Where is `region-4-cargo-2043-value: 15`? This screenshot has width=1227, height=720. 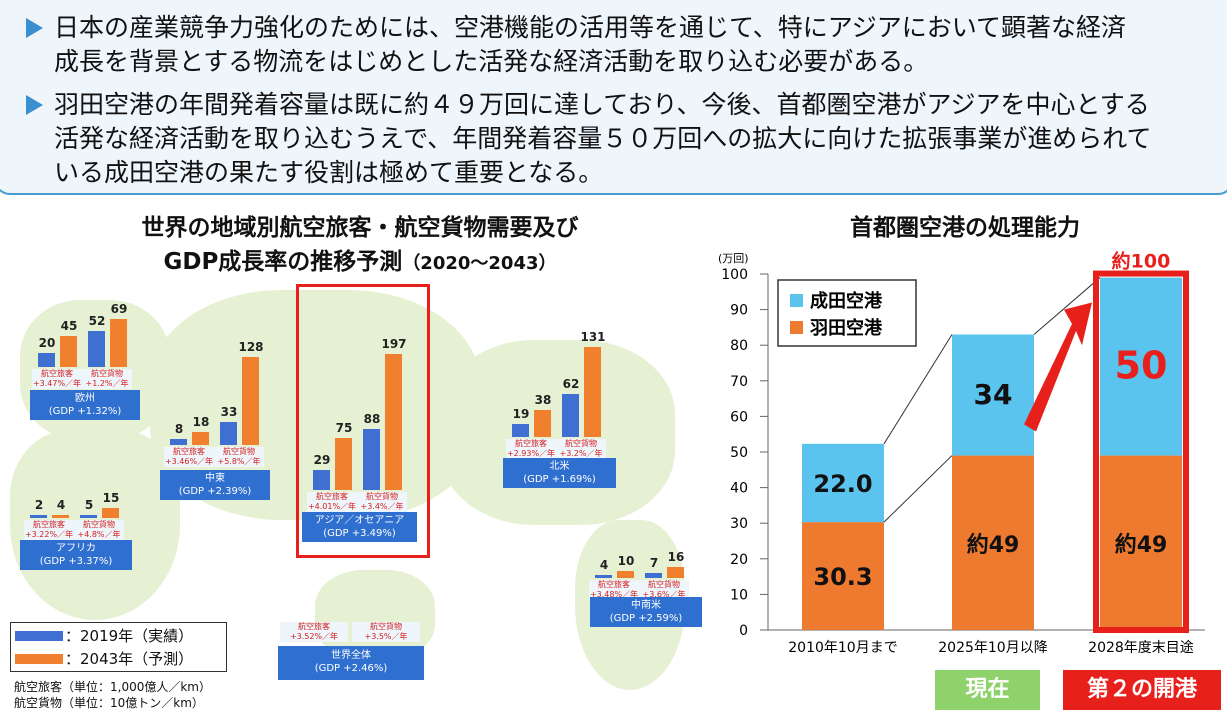
region-4-cargo-2043-value: 15 is located at coordinates (111, 497).